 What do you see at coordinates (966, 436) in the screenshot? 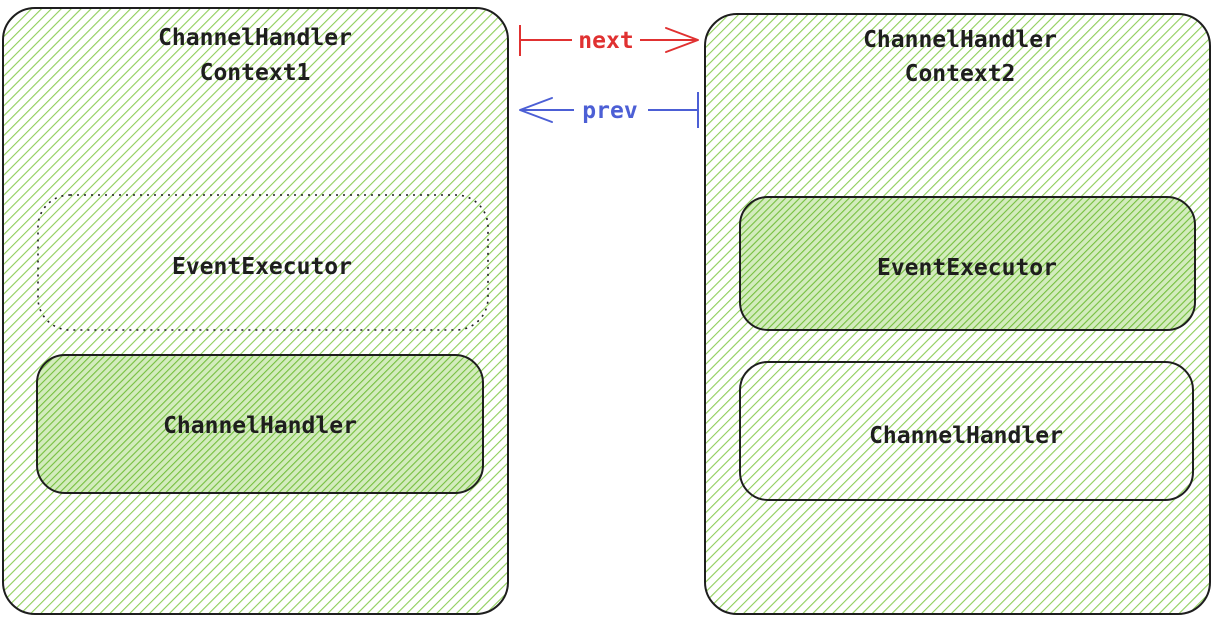
I see `context2-handler-label: ChannelHandler` at bounding box center [966, 436].